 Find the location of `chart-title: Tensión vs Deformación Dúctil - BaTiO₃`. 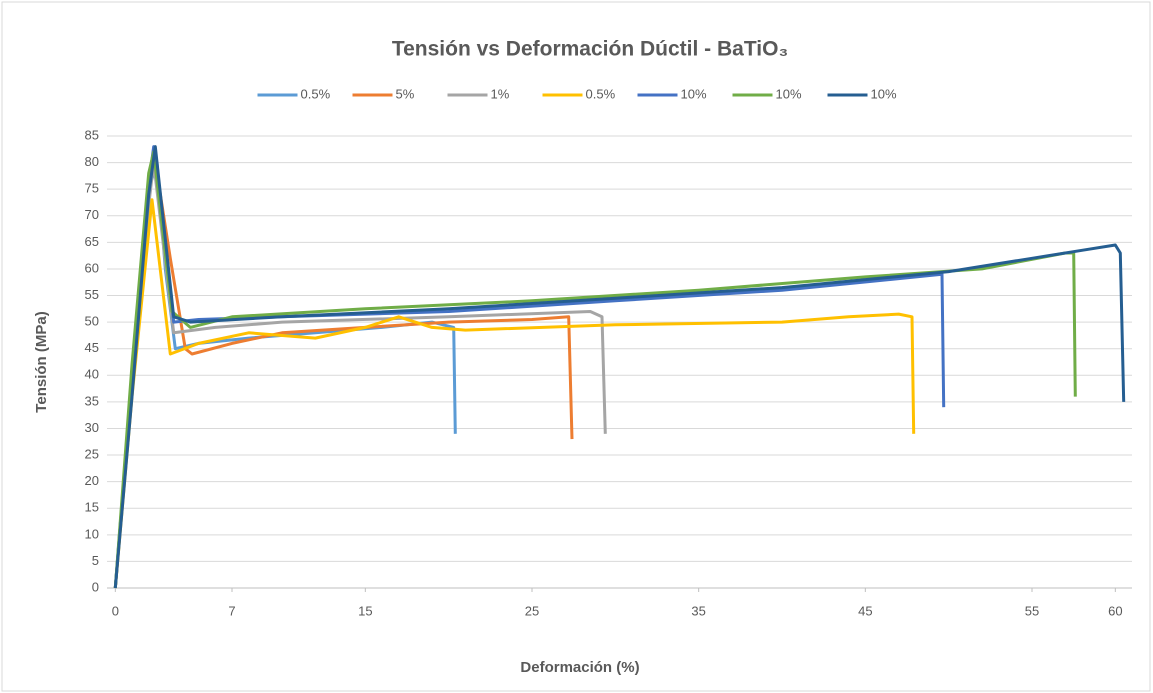

chart-title: Tensión vs Deformación Dúctil - BaTiO₃ is located at coordinates (590, 49).